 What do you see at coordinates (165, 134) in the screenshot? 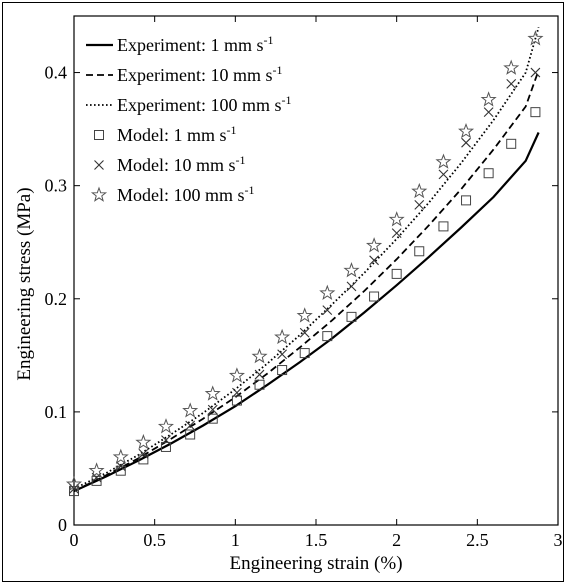
I see `legend-item-4: Model: 1 mm s-1` at bounding box center [165, 134].